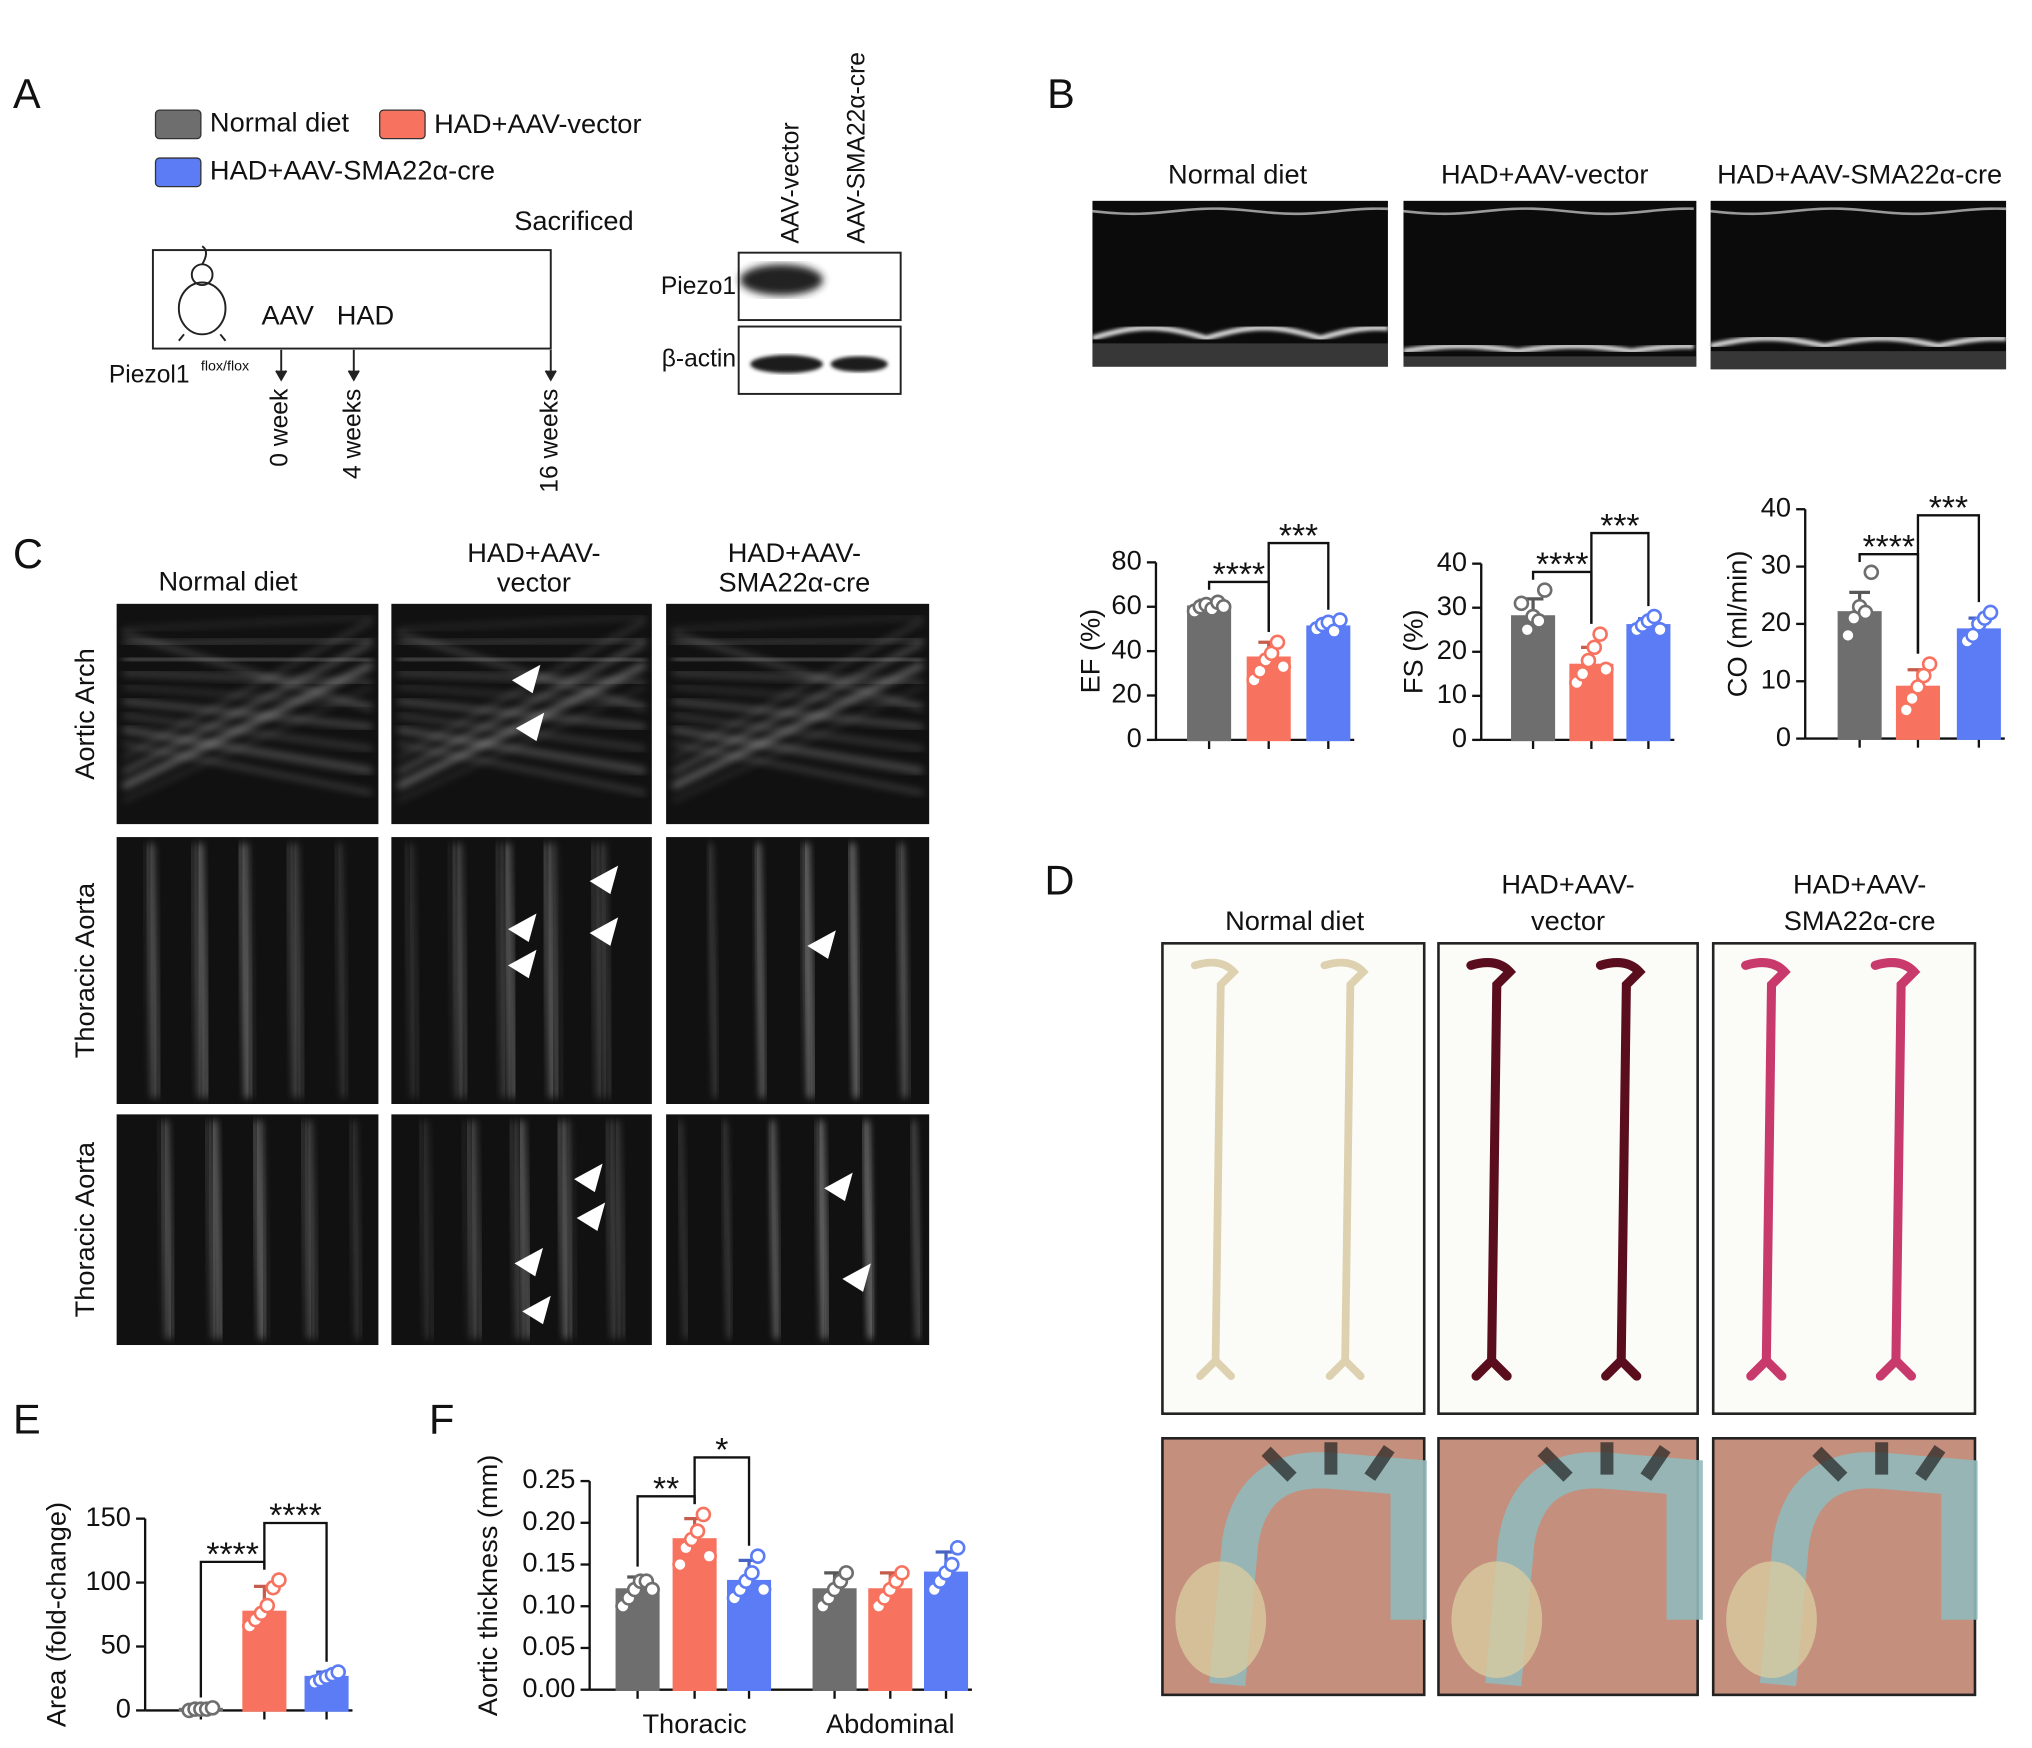 This screenshot has height=1748, width=2032. I want to click on event-label: HAD, so click(365, 315).